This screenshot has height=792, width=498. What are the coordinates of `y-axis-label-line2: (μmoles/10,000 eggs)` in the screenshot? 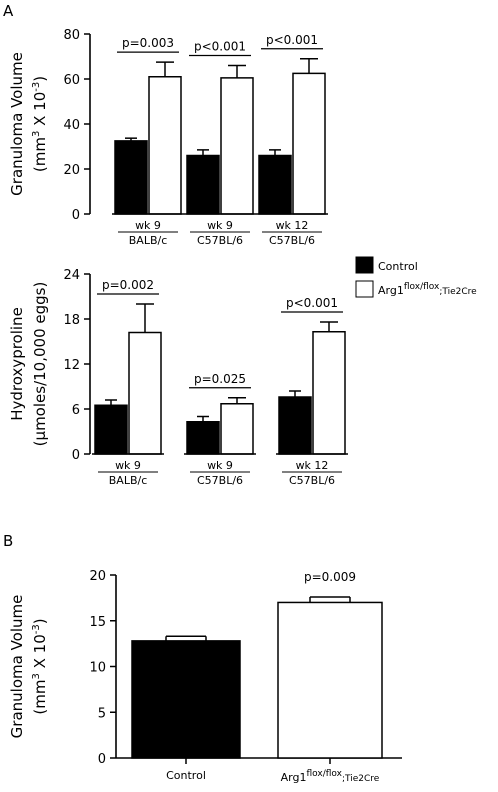 It's located at (40, 364).